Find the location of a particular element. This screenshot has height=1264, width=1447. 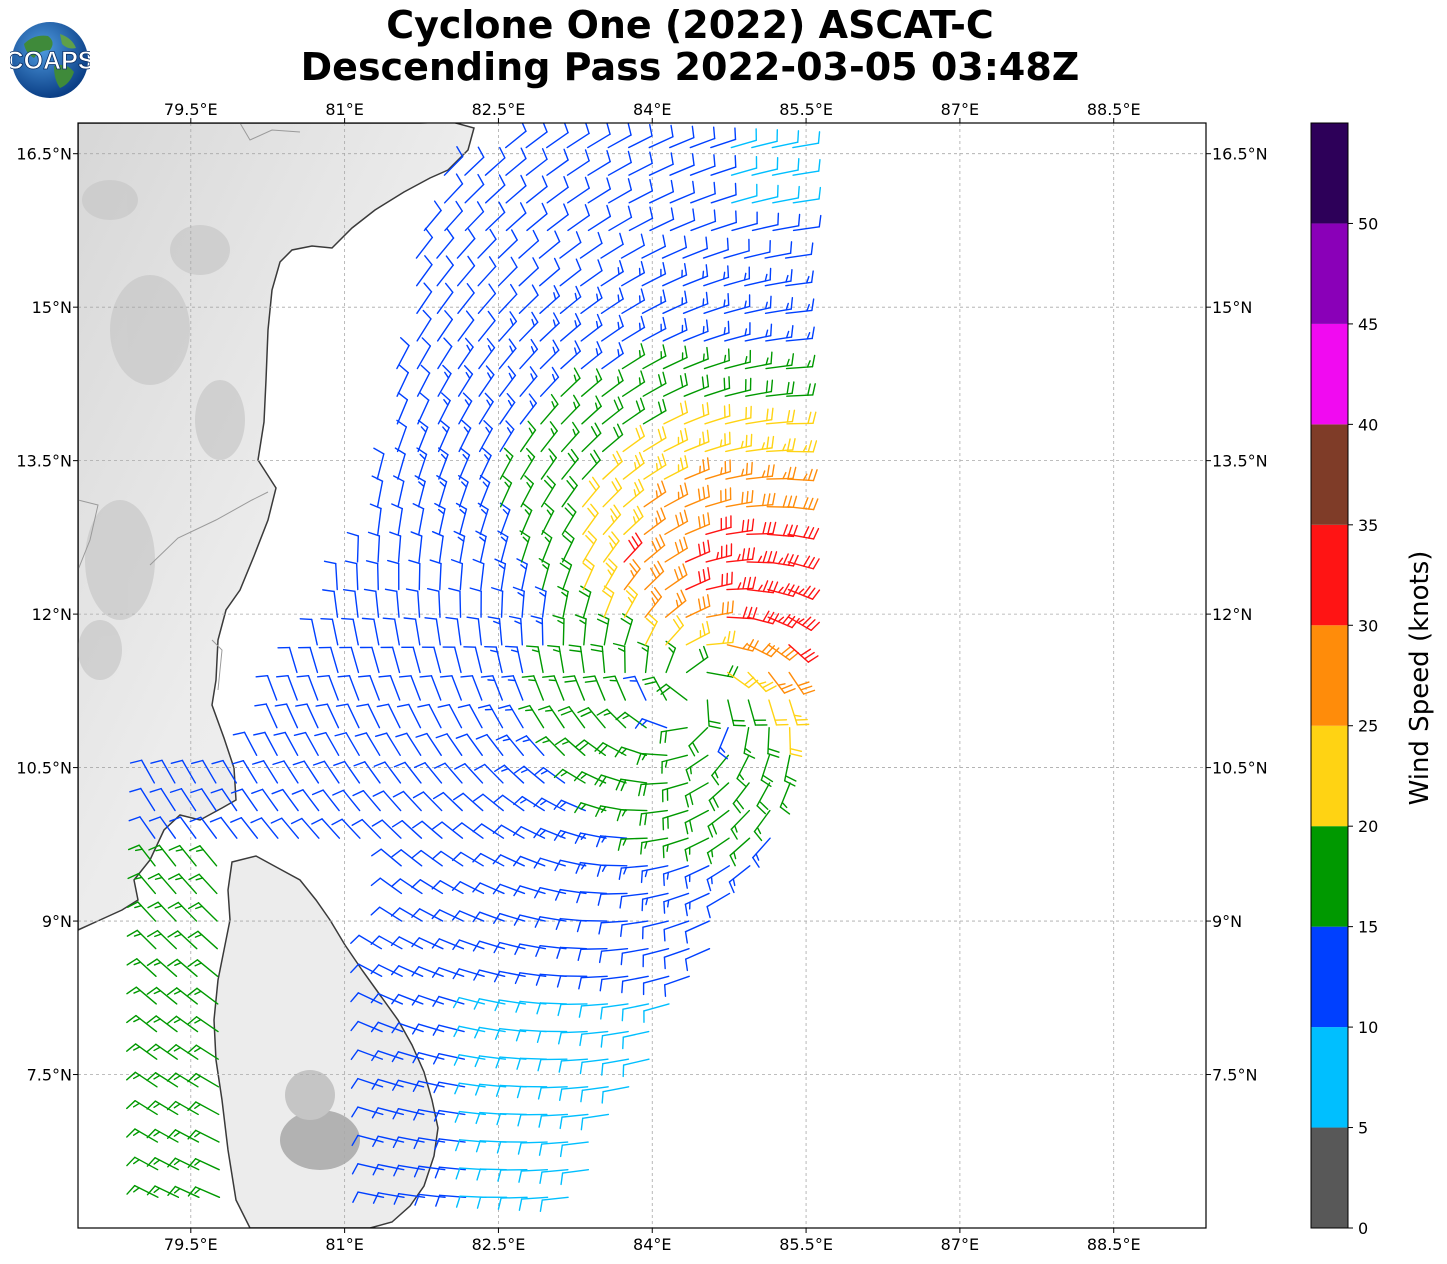

lon-tick-label: 87°E is located at coordinates (960, 1244).